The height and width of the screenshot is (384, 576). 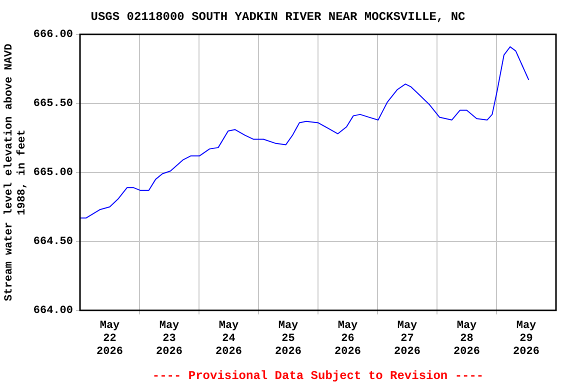 What do you see at coordinates (347, 339) in the screenshot?
I see `x-tick-label: May 26 2026` at bounding box center [347, 339].